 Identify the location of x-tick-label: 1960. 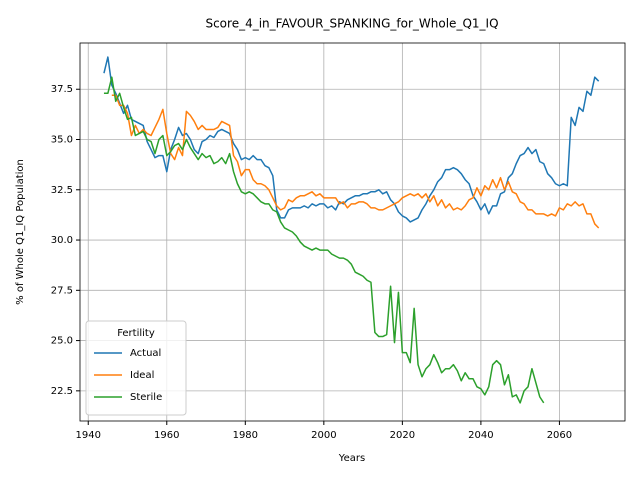
(166, 435).